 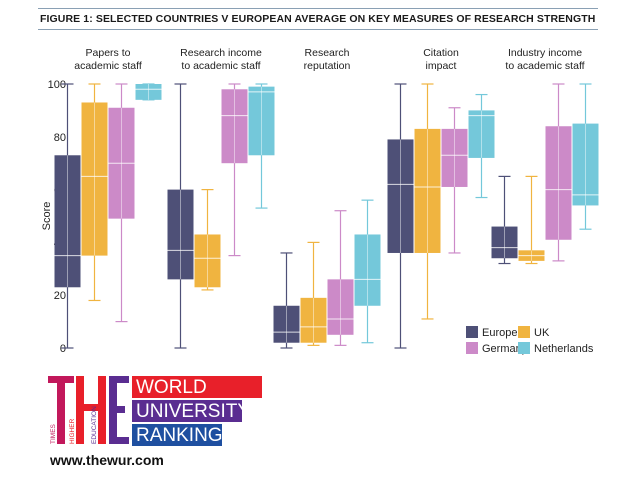 I want to click on logo-bar-world, so click(x=197, y=387).